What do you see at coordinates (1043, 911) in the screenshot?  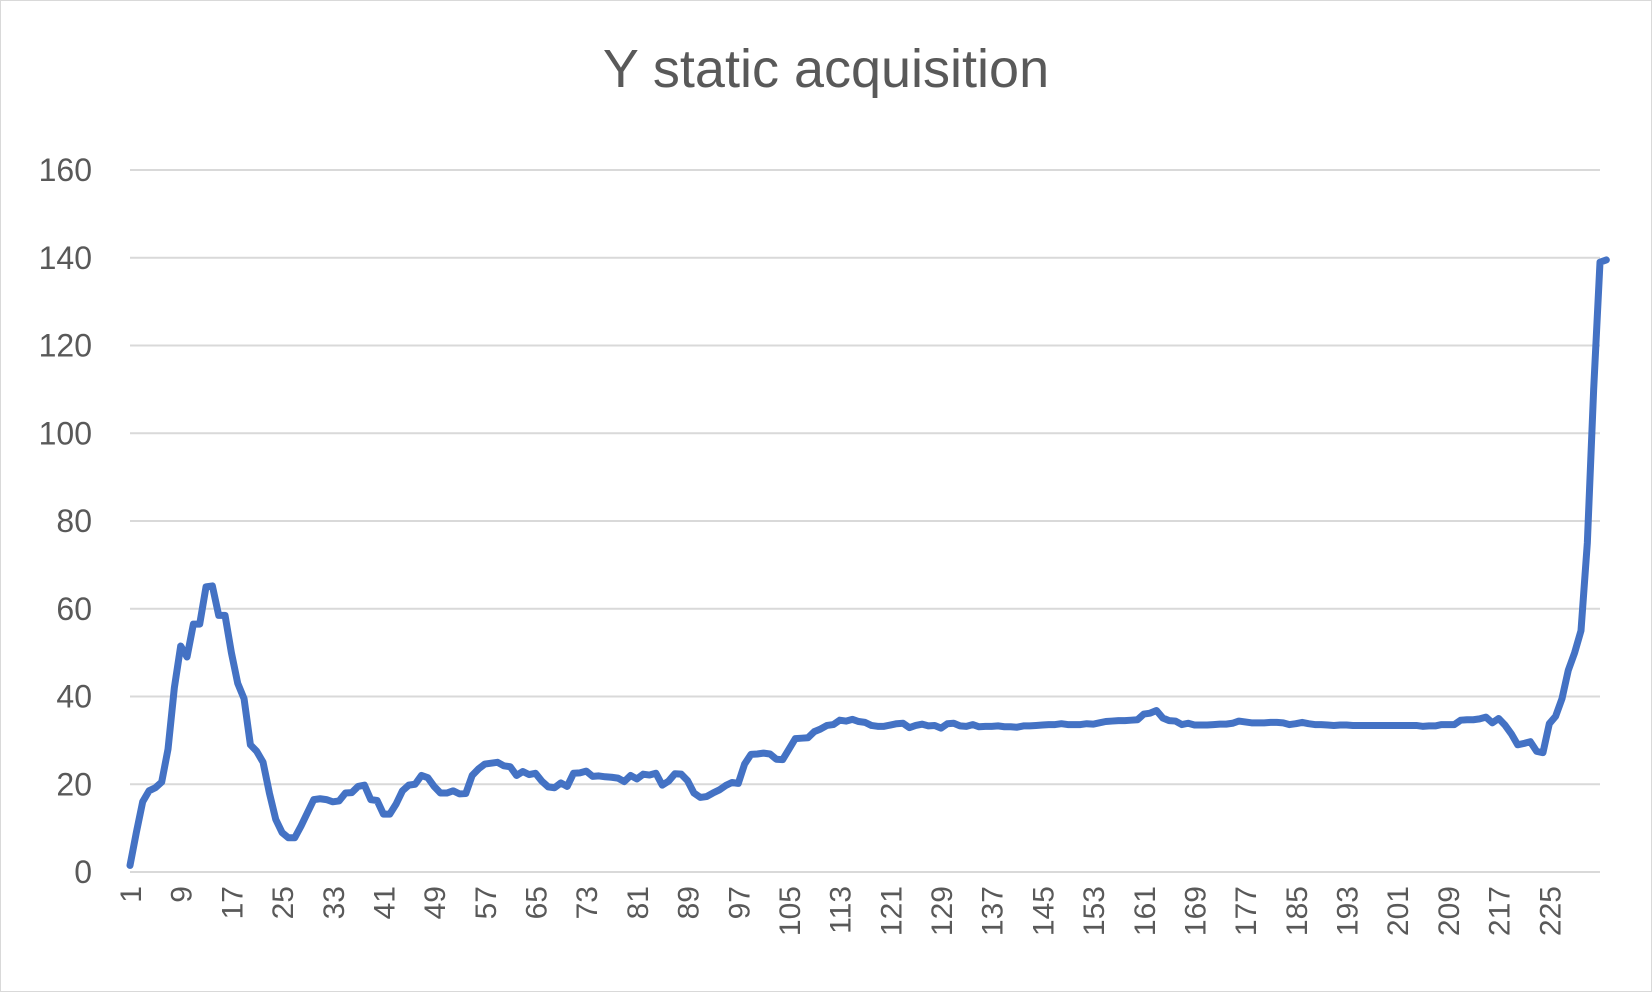 I see `x-tick-label: 145` at bounding box center [1043, 911].